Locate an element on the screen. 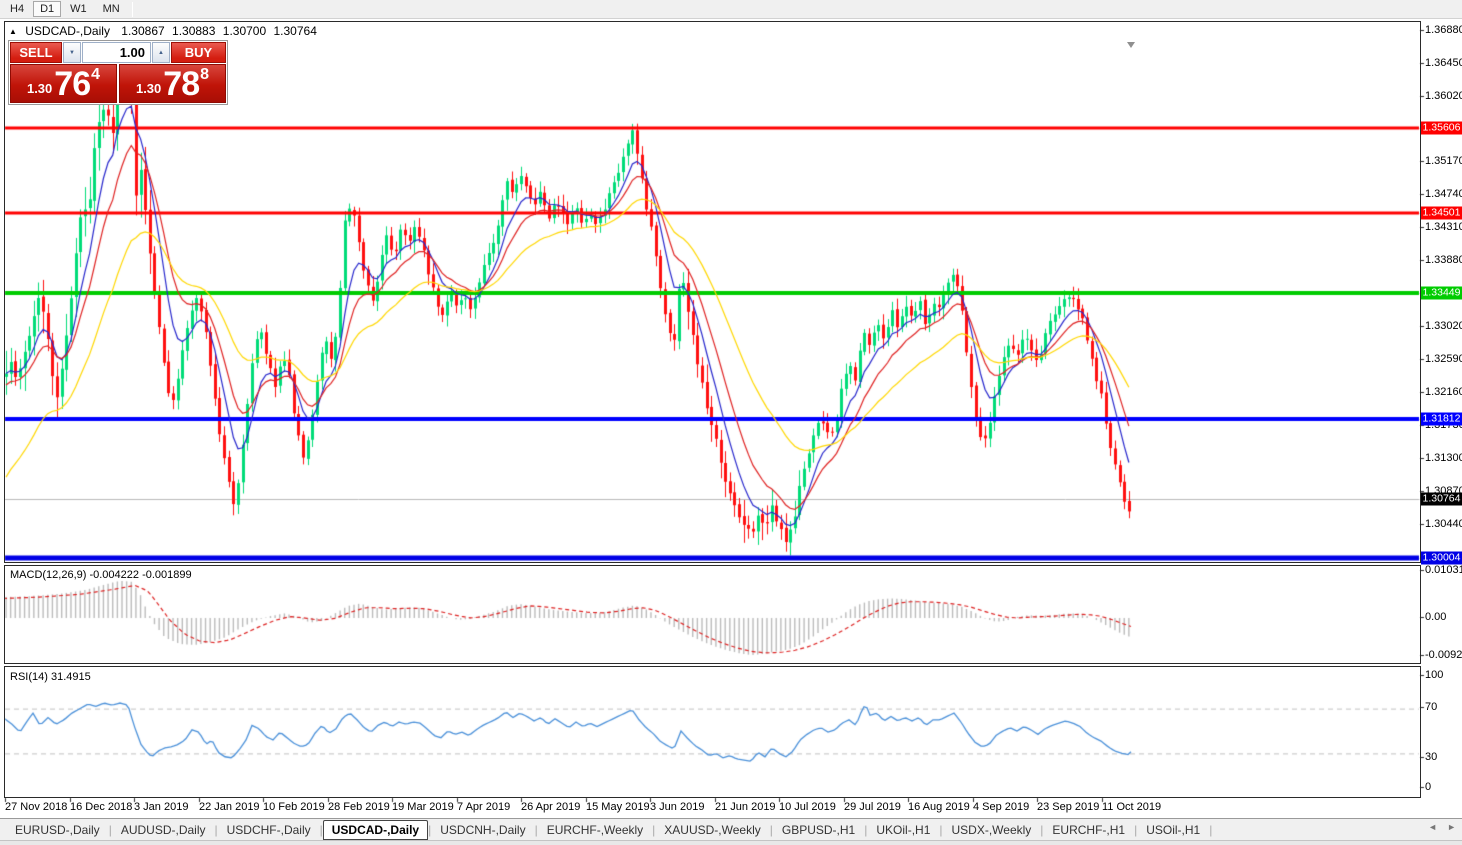 The height and width of the screenshot is (845, 1462). time-axis-label: 29 Jul 2019 is located at coordinates (872, 807).